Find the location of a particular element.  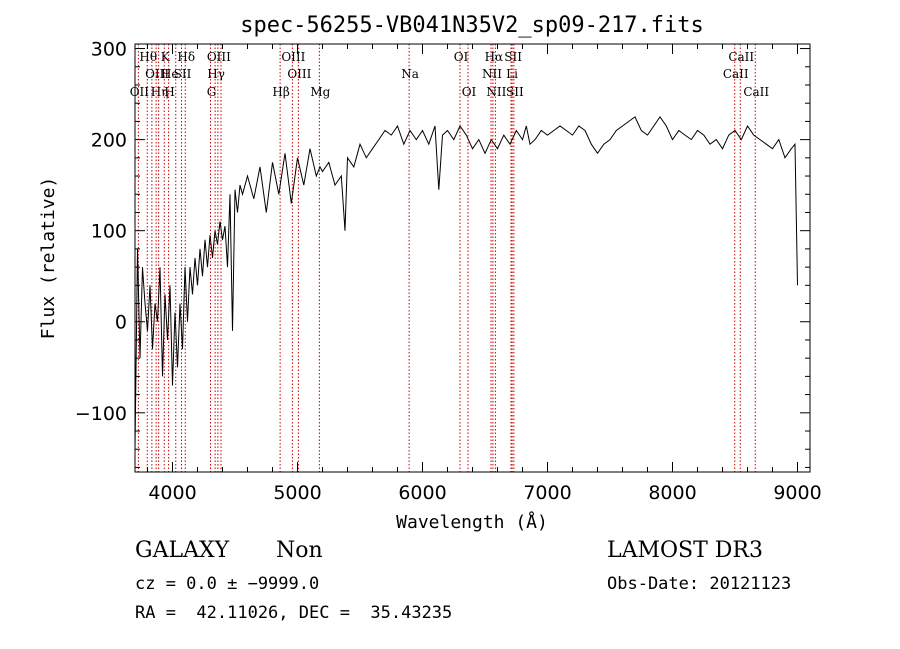

emission-line-label: Mg is located at coordinates (320, 92).